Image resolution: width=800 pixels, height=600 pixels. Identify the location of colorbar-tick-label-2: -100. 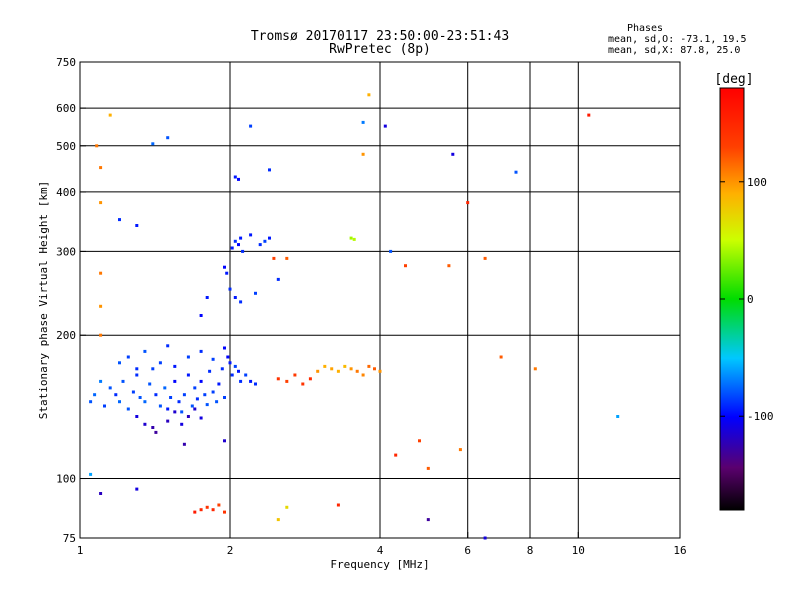
(760, 416).